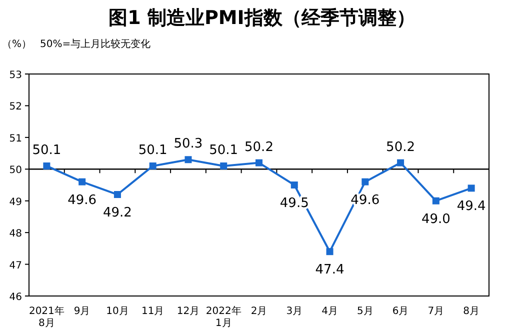  I want to click on text: 50%=与上月比较无变化, so click(95, 44).